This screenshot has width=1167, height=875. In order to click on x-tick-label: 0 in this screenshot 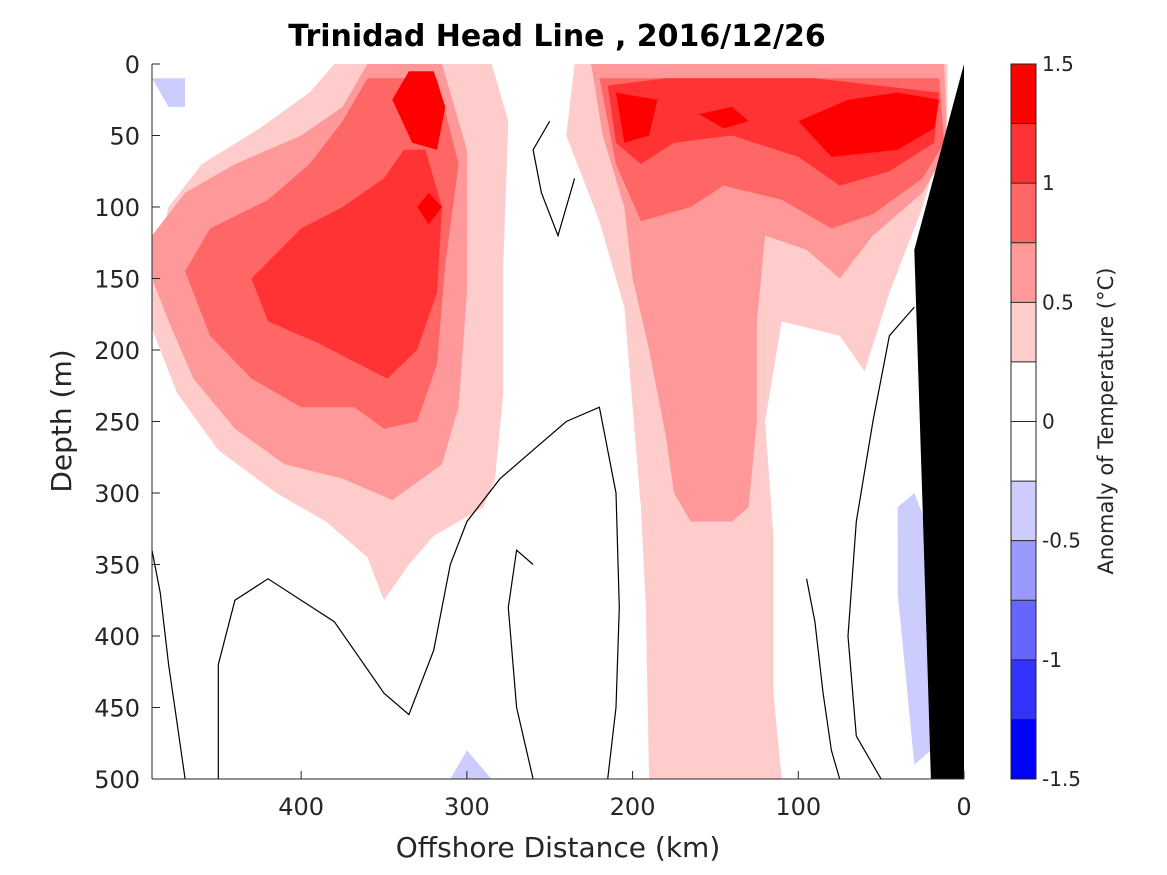, I will do `click(963, 807)`.